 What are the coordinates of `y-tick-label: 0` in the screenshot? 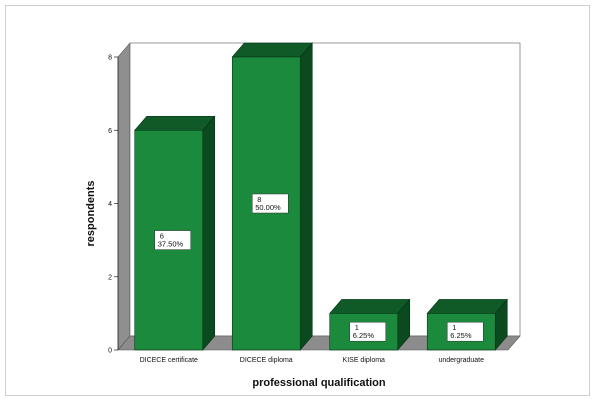 It's located at (110, 351).